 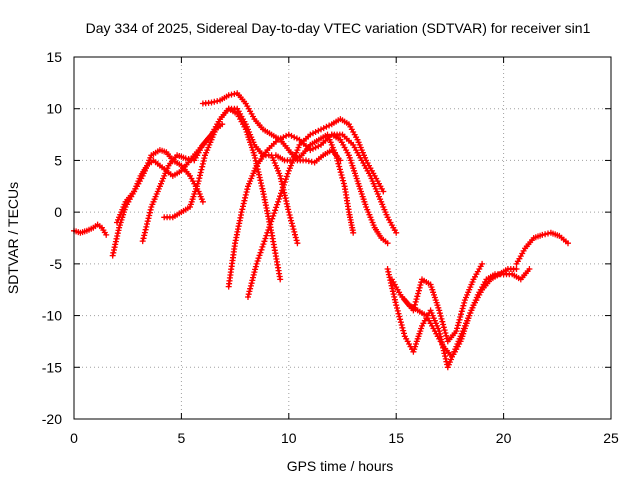 What do you see at coordinates (396, 438) in the screenshot?
I see `x-tick-label: 15` at bounding box center [396, 438].